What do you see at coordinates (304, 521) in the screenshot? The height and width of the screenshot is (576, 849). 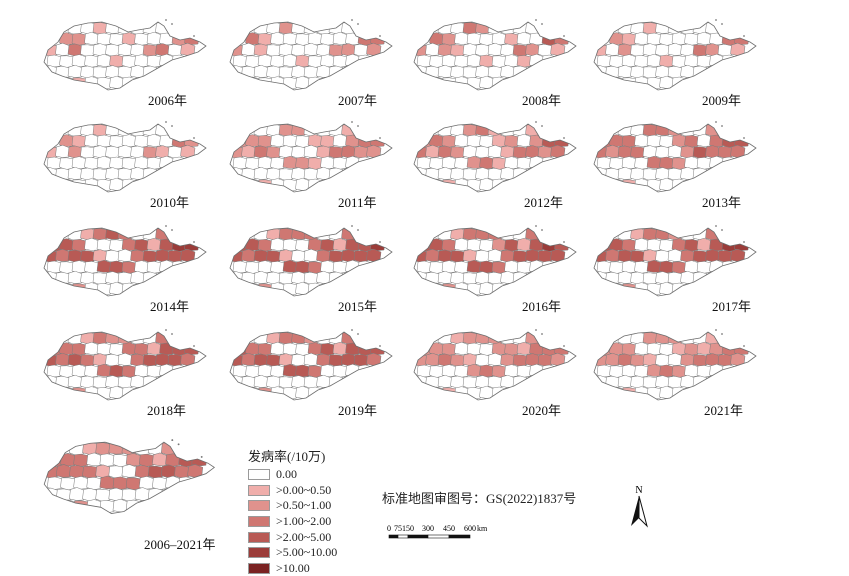 I see `legend-label: >1.00~2.00` at bounding box center [304, 521].